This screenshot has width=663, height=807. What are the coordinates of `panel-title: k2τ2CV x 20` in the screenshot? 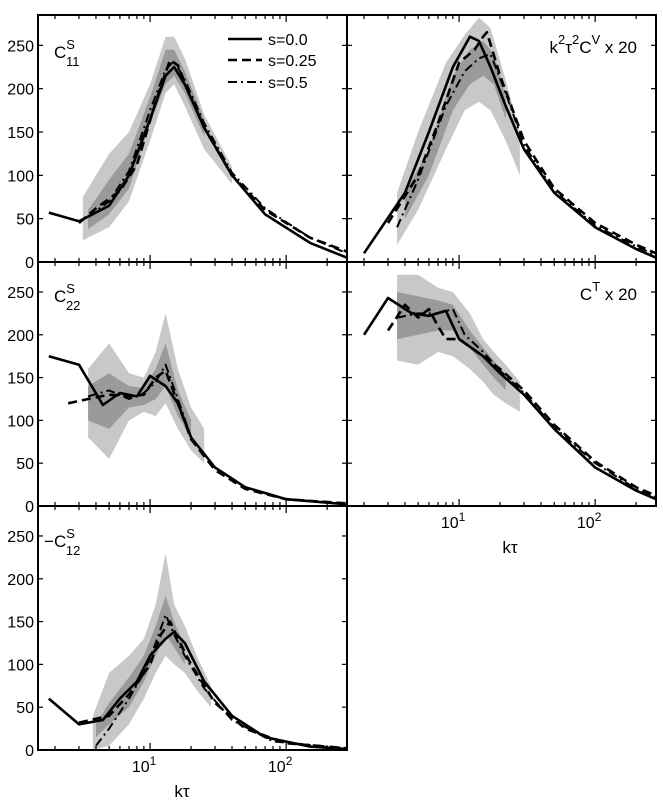 It's located at (594, 44).